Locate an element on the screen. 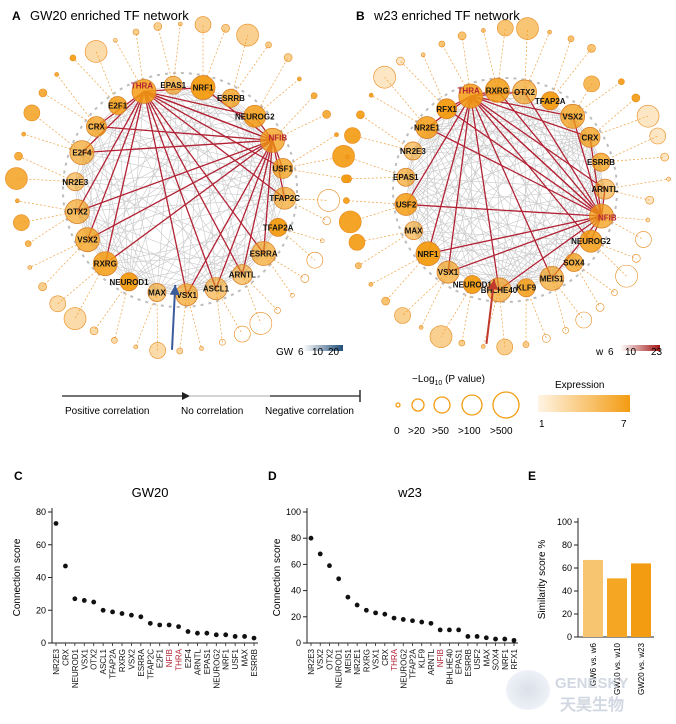 Image resolution: width=676 pixels, height=724 pixels. x-tick-label: CRX is located at coordinates (65, 657).